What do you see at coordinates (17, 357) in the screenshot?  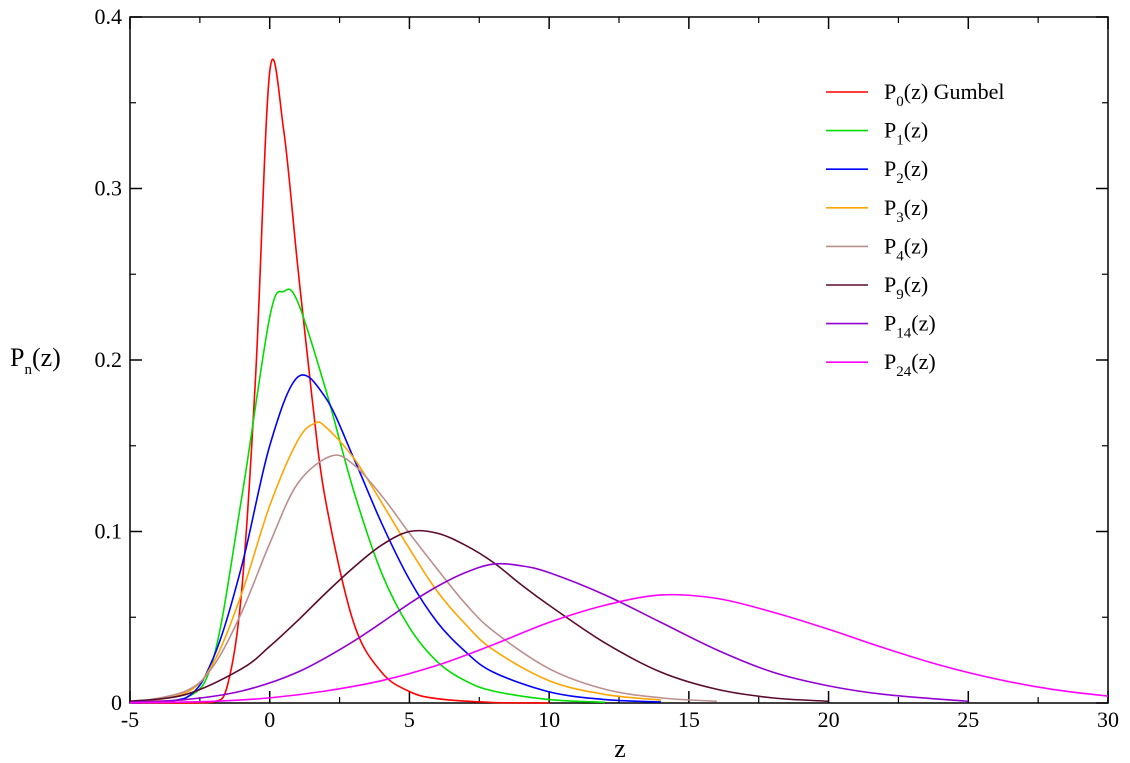 I see `y-axis-title-main: P` at bounding box center [17, 357].